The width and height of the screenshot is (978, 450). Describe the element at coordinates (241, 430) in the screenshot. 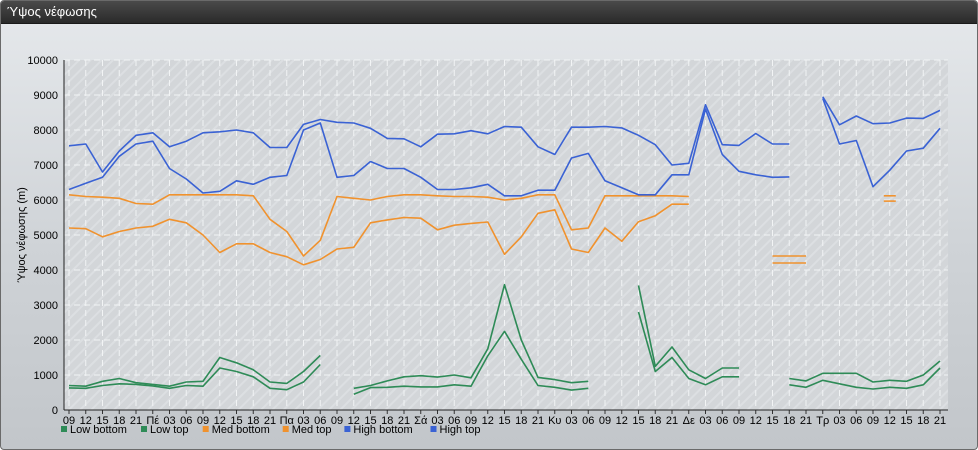

I see `legend-label-med-bottom: Med bottom` at that location.